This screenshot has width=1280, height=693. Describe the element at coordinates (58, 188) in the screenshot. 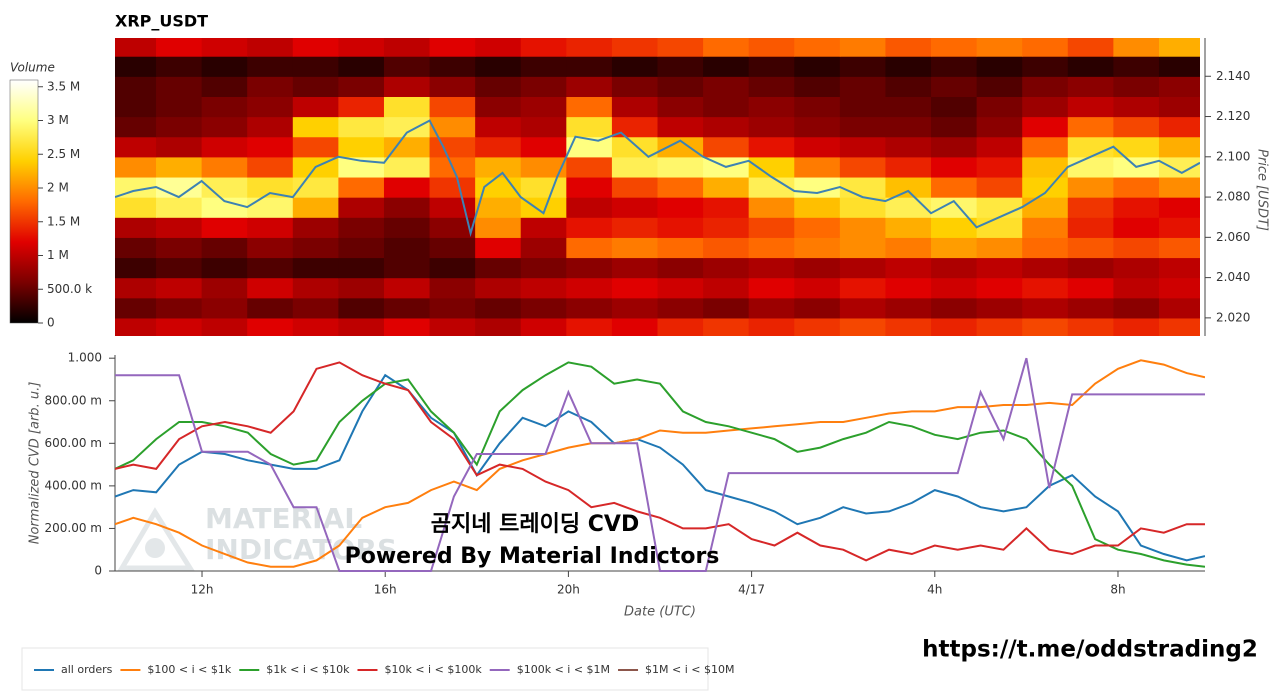

I see `colorbar-tick-label: 2 M` at that location.